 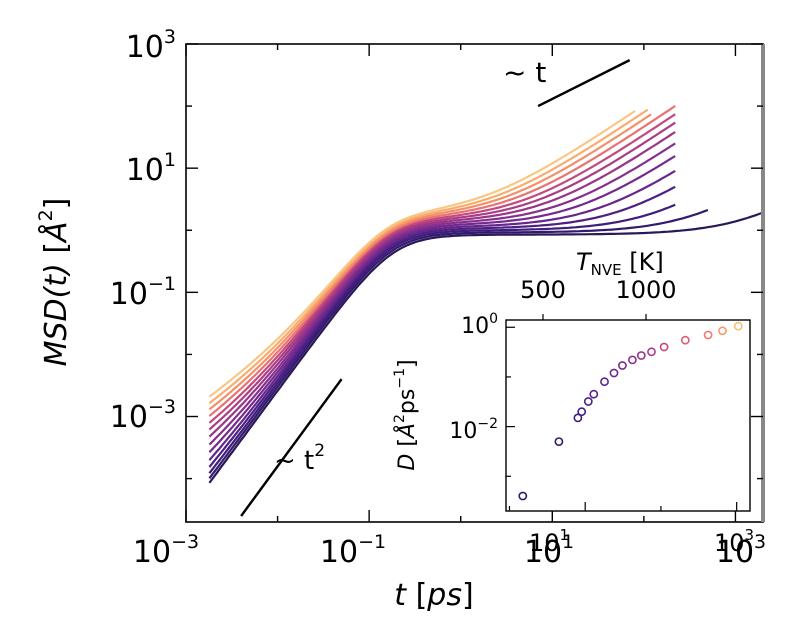 I want to click on inset-y-axis-title: D [Å2ps−1], so click(x=406, y=414).